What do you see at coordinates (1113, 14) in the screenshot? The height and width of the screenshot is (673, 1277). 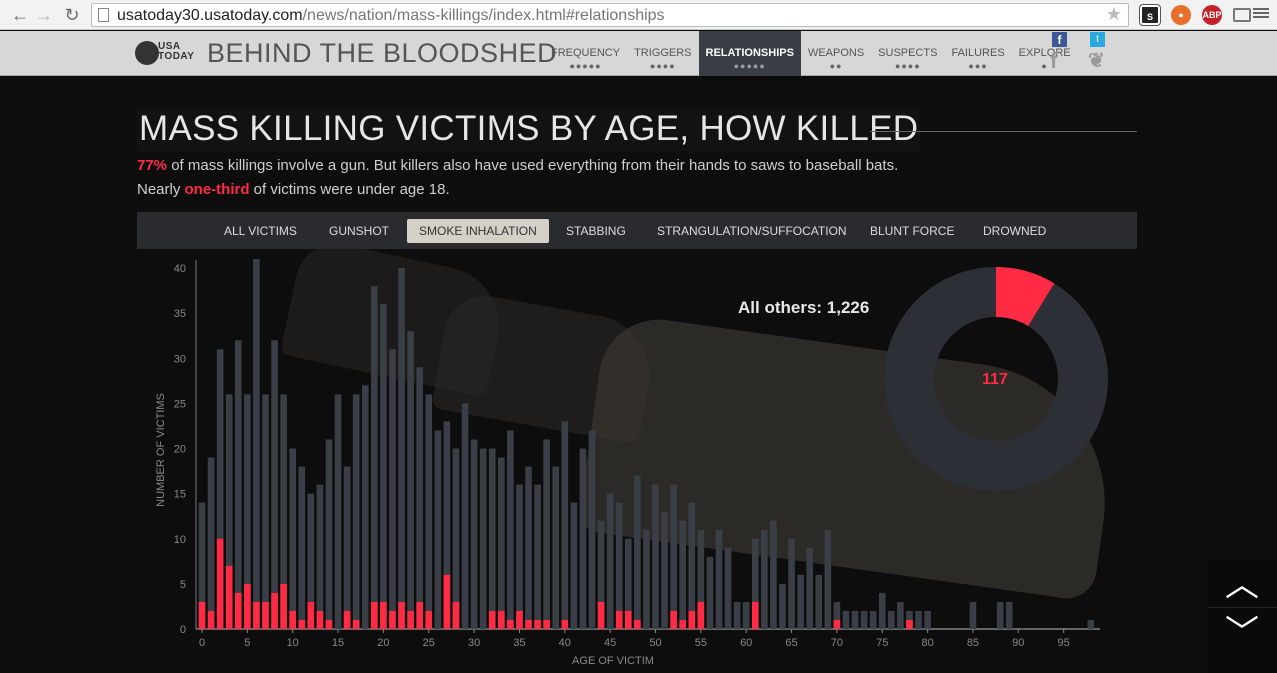 I see `bookmark-star-icon: ★` at bounding box center [1113, 14].